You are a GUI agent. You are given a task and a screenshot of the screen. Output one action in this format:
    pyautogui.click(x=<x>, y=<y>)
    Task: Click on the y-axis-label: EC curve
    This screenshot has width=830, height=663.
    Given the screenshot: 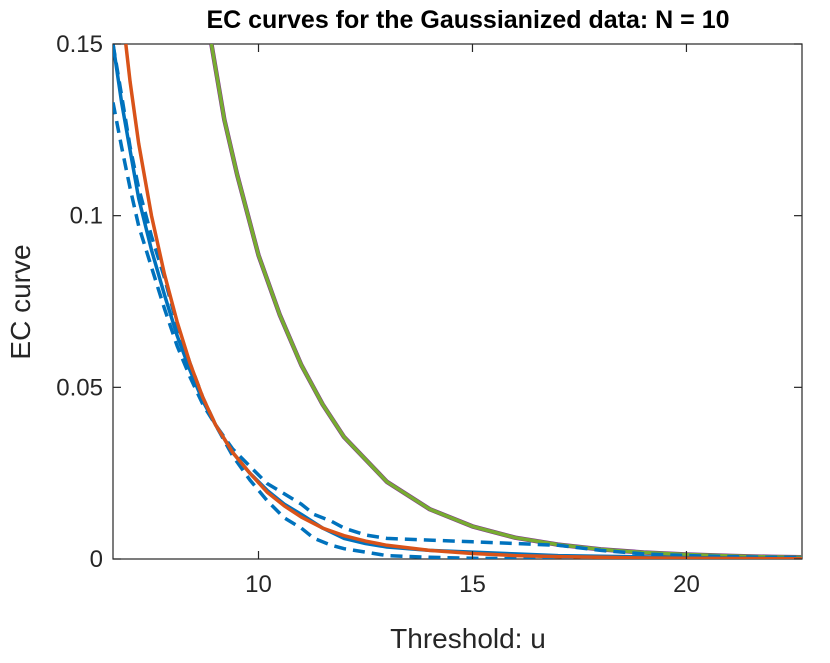 What is the action you would take?
    pyautogui.click(x=20, y=301)
    